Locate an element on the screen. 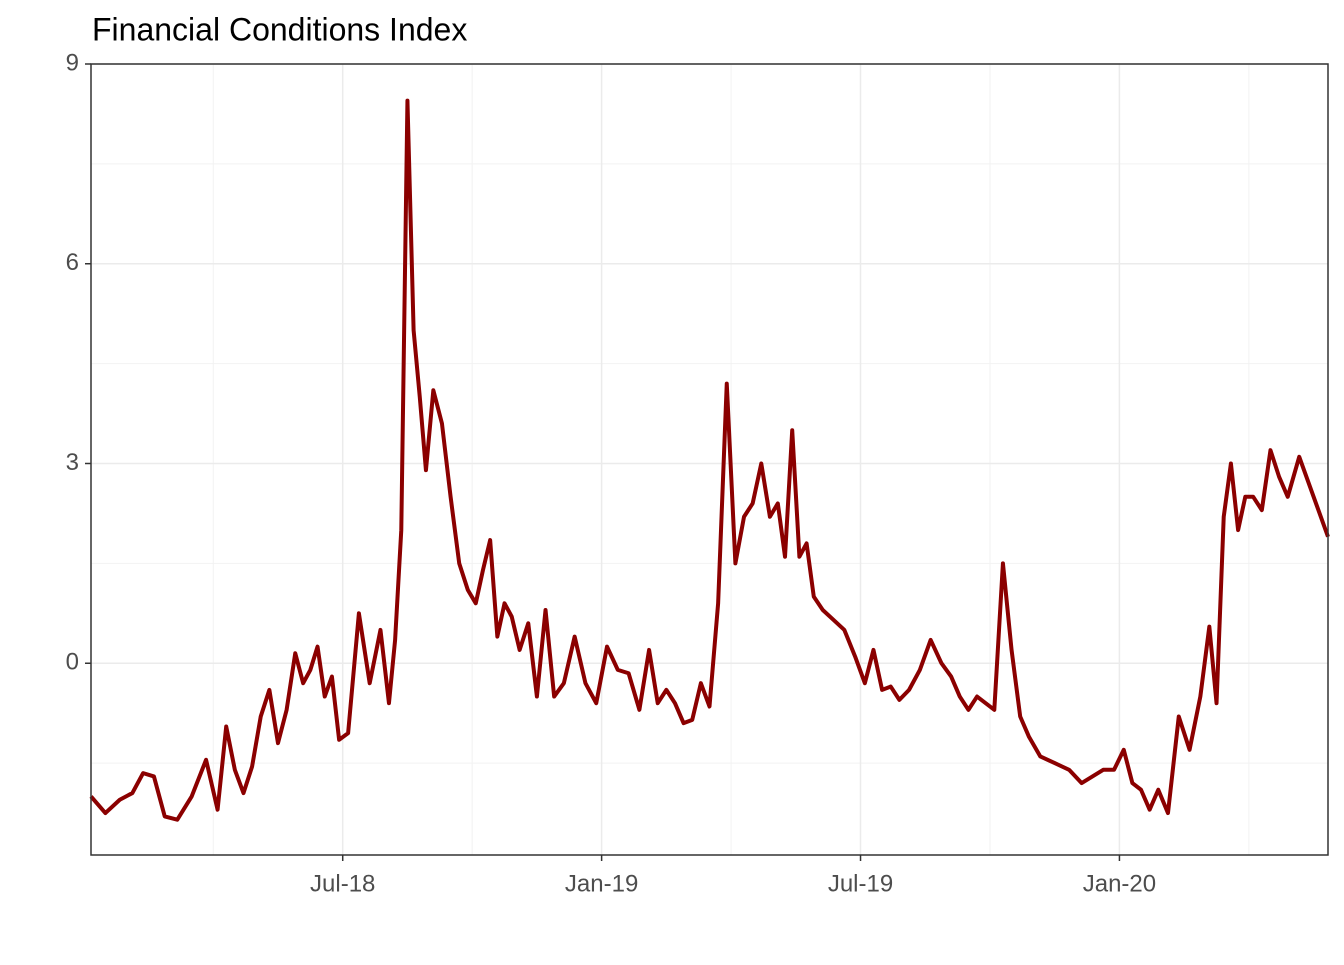 Image resolution: width=1344 pixels, height=965 pixels. x-tick-label: Jul-18 is located at coordinates (342, 883).